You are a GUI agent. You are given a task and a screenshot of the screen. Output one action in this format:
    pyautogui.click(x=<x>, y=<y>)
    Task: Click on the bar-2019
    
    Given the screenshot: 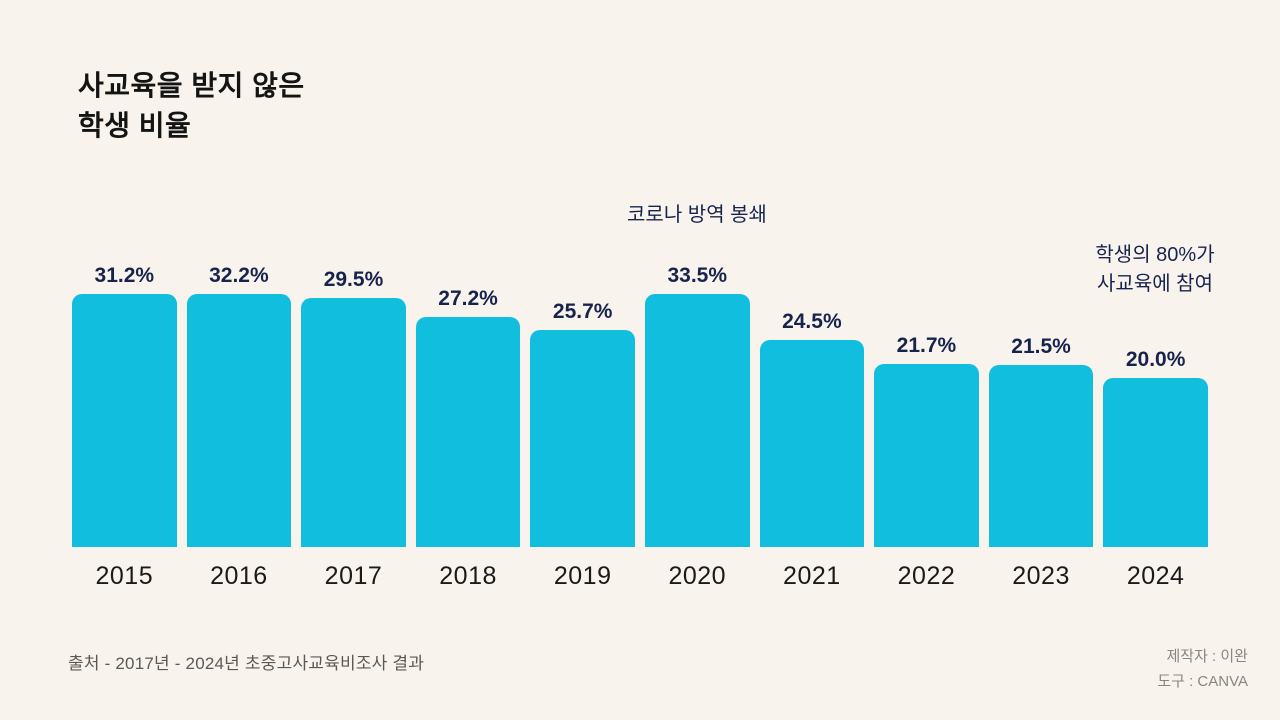 What is the action you would take?
    pyautogui.click(x=582, y=438)
    